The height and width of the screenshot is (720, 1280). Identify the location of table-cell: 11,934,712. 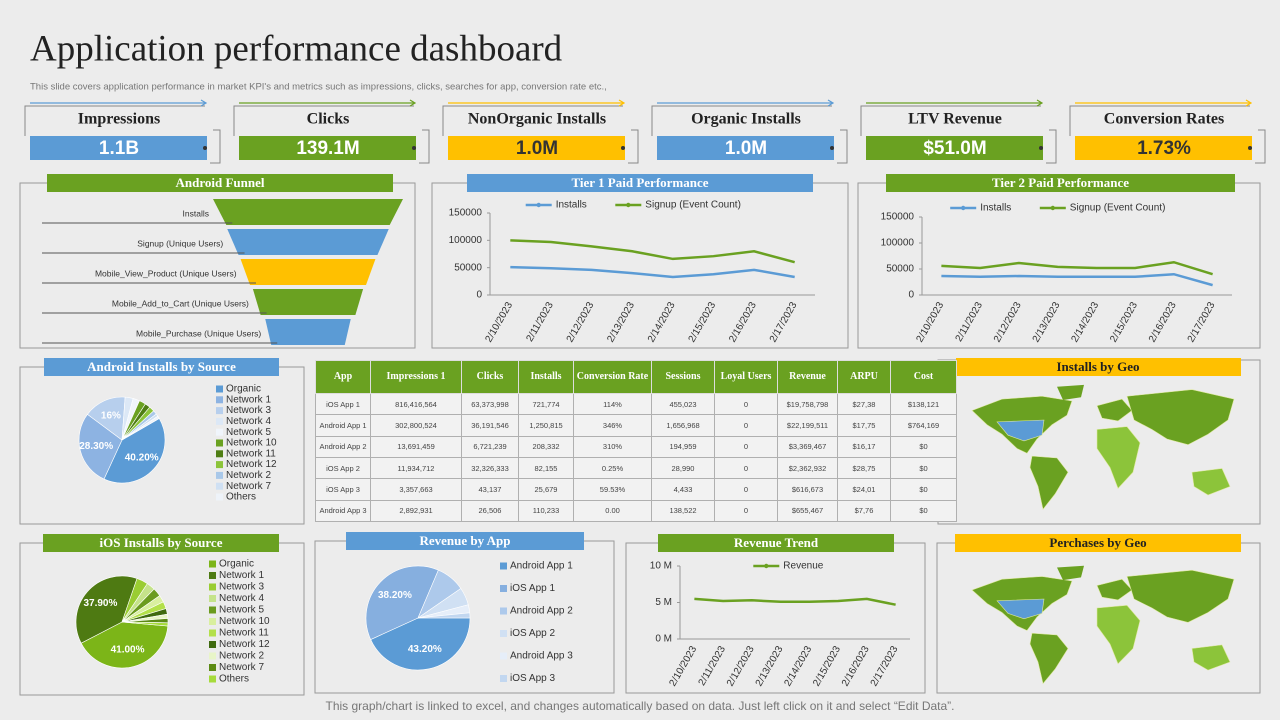
(416, 468).